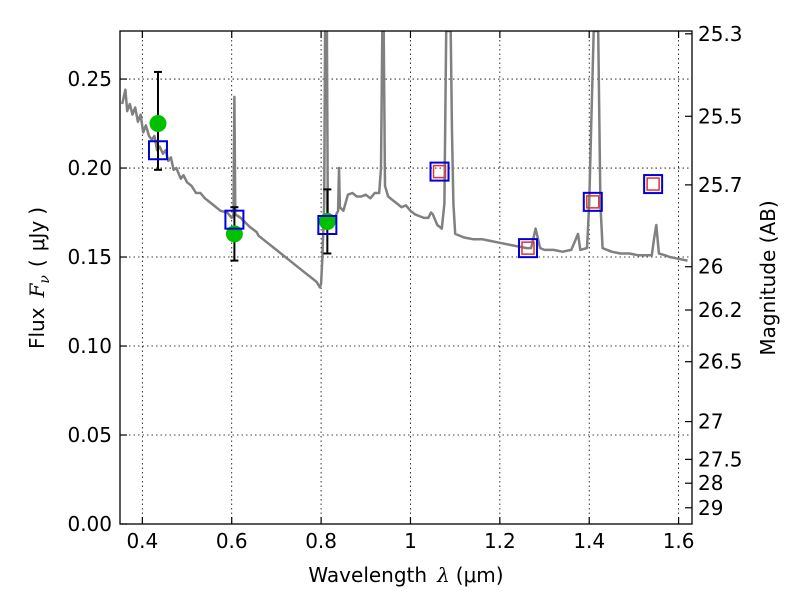 The width and height of the screenshot is (800, 600). Describe the element at coordinates (39, 278) in the screenshot. I see `y-axis-title: FluxFν(μJy)` at that location.